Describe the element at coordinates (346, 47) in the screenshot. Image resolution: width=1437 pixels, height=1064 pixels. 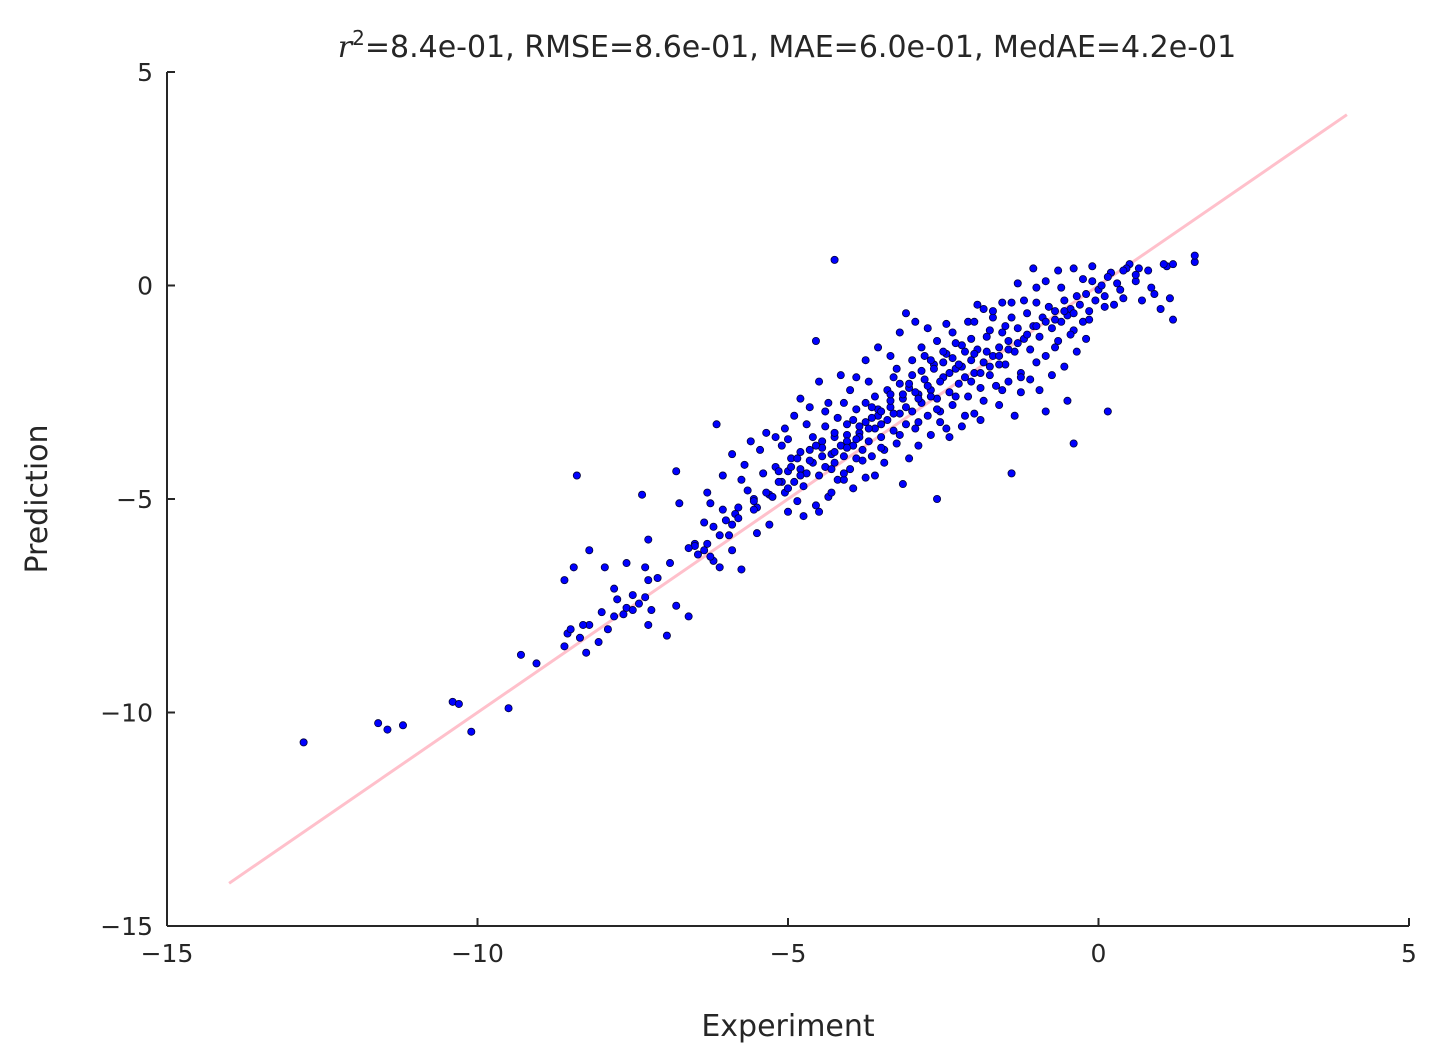
I see `title-math-variable: r` at that location.